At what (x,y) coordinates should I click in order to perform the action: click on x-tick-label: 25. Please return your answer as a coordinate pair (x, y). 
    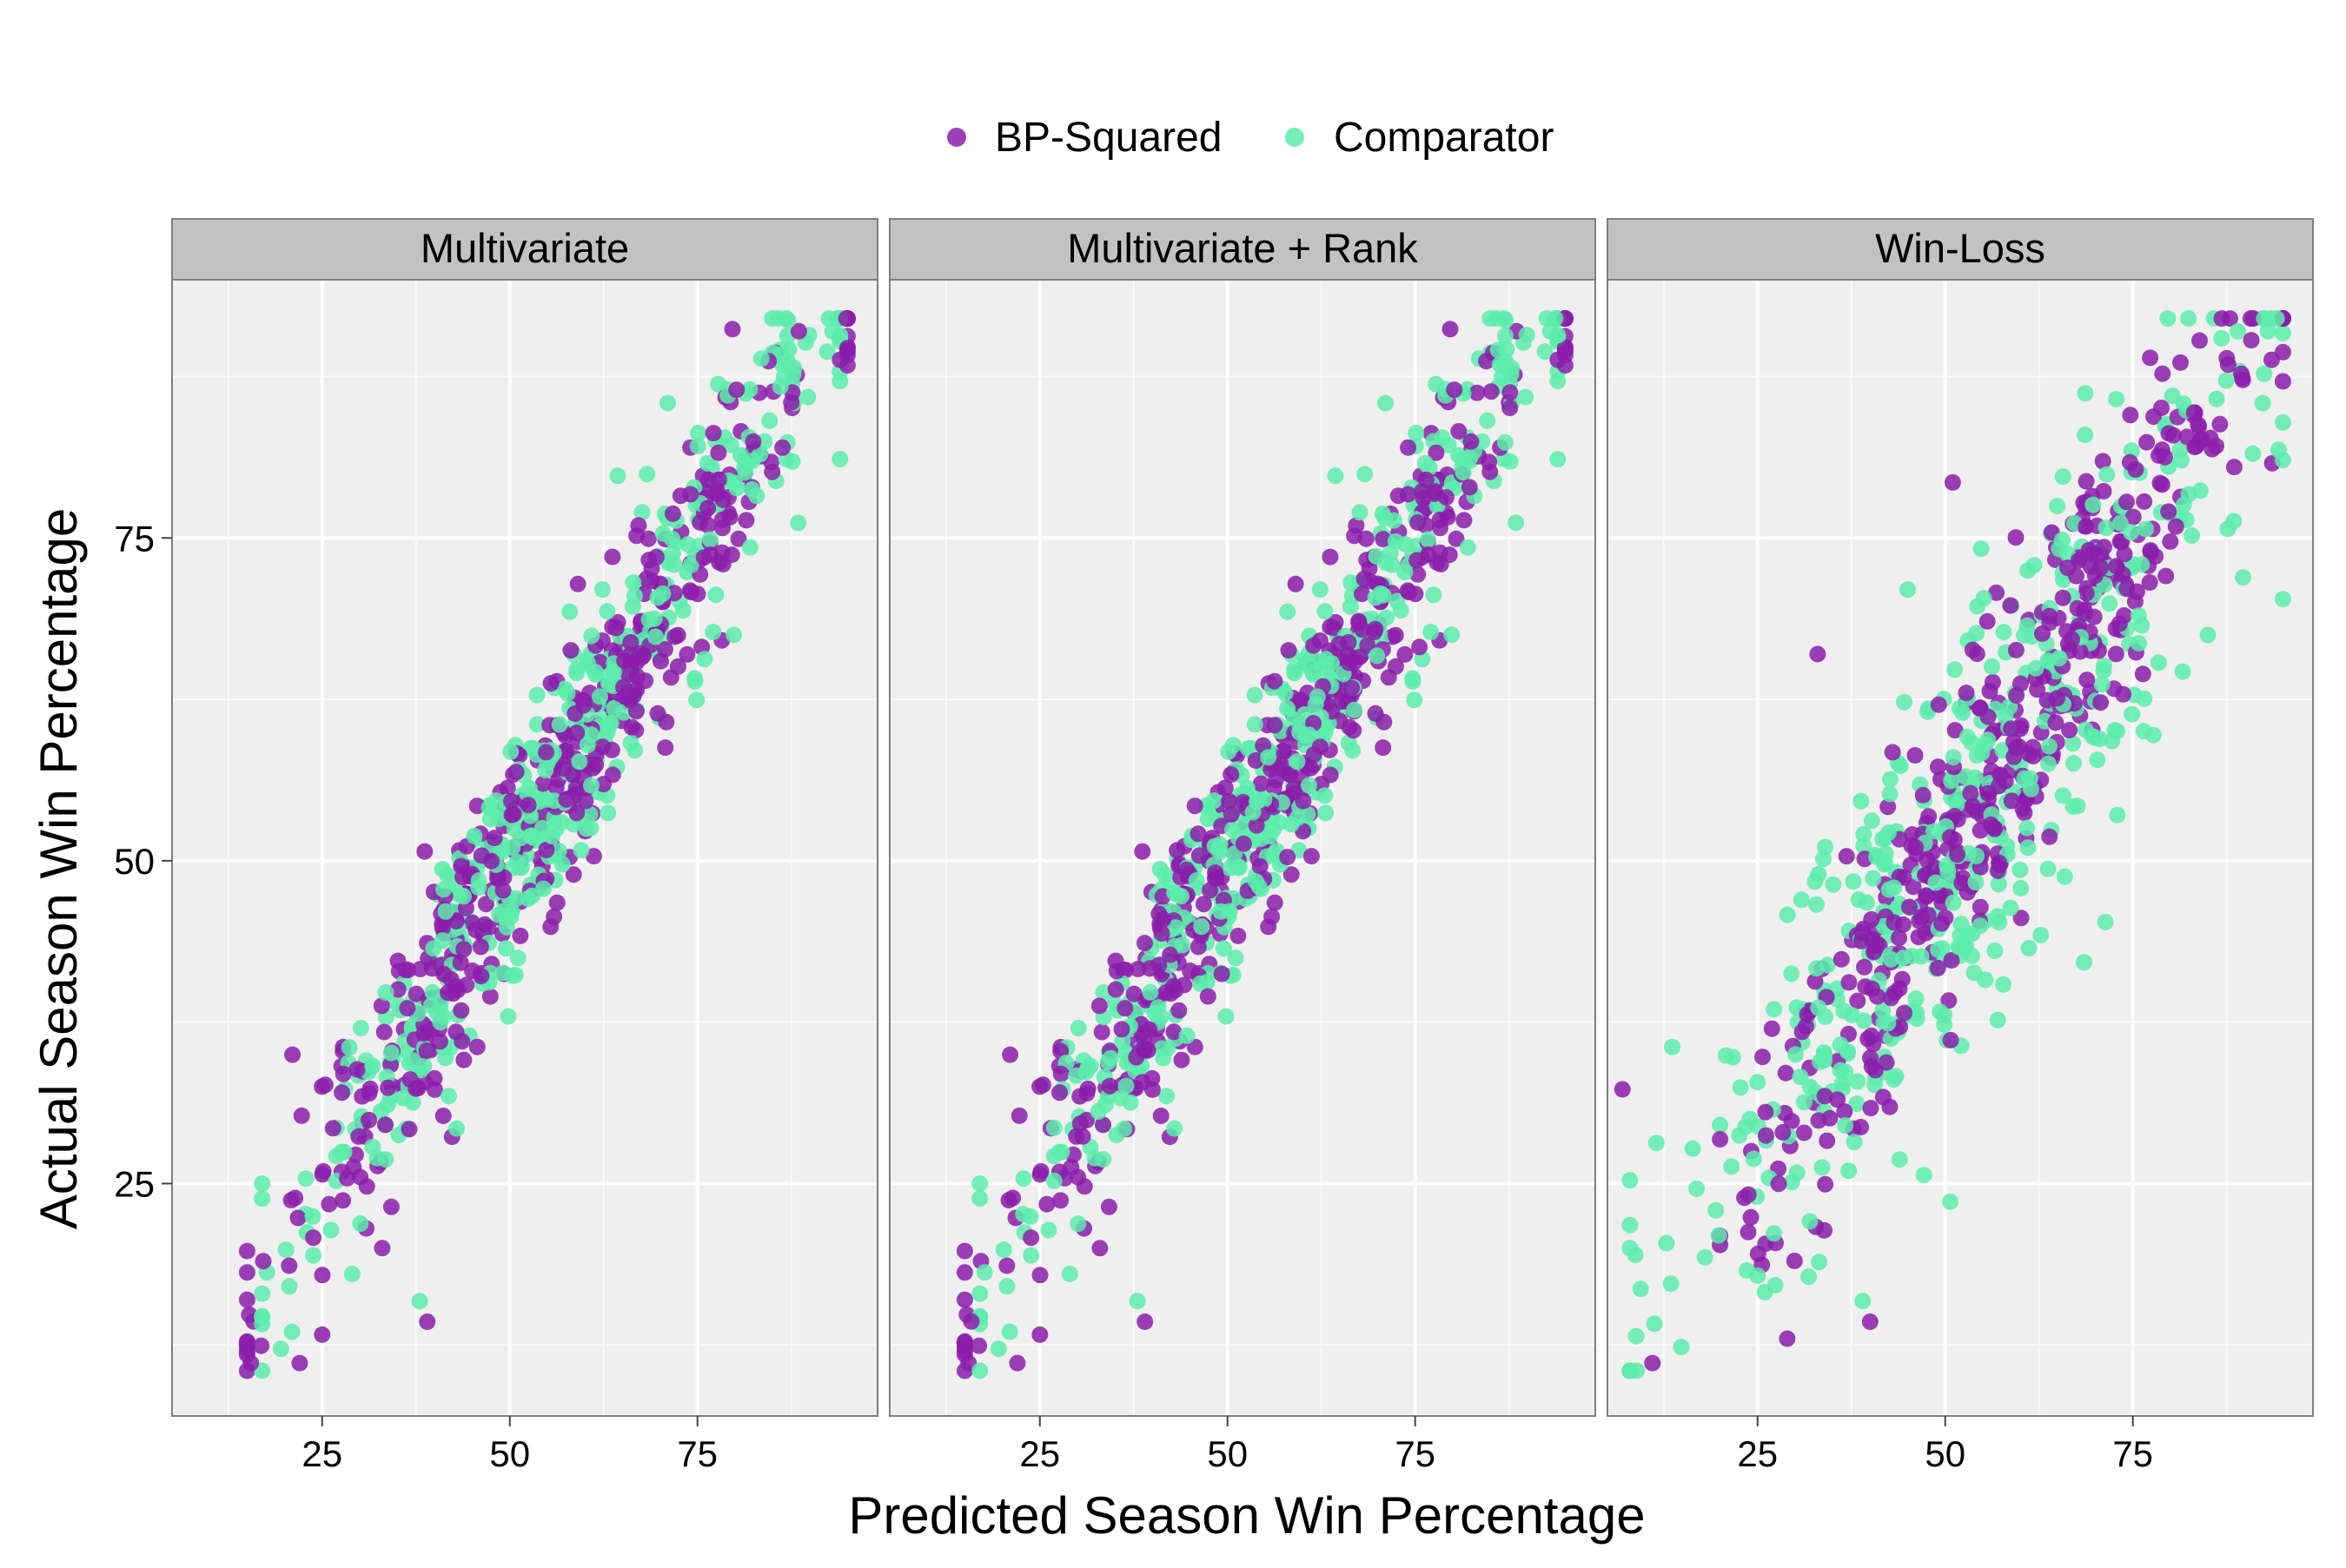
    Looking at the image, I should click on (1758, 1453).